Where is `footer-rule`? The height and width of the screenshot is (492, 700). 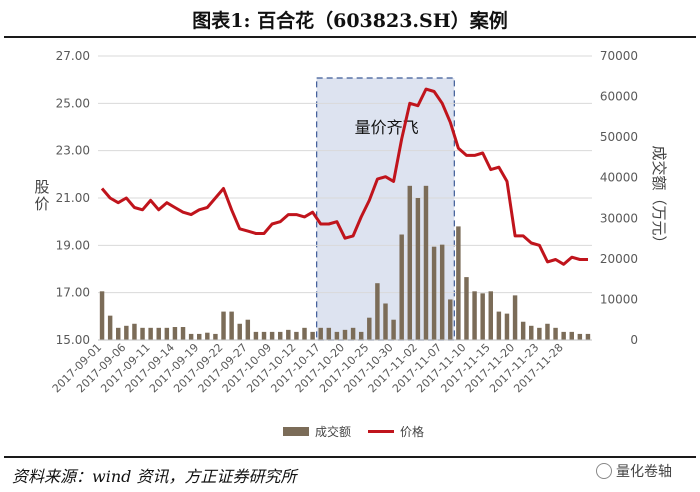 footer-rule is located at coordinates (350, 457).